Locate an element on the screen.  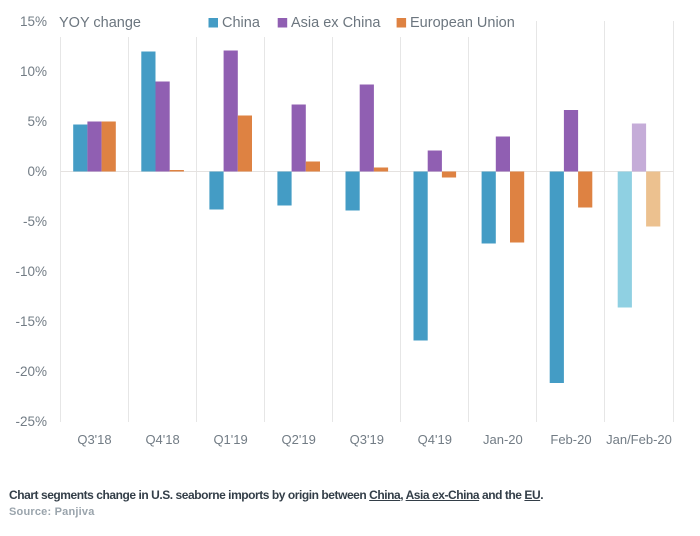
svg-text: Q4'18 is located at coordinates (162, 439).